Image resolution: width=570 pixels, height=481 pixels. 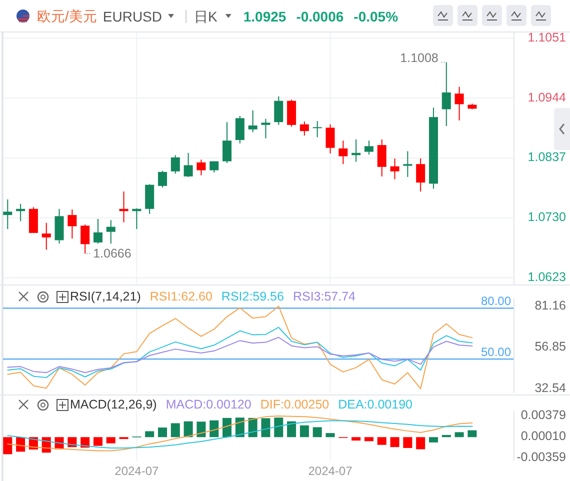 I want to click on series-label: RSI1:62.60, so click(x=181, y=296).